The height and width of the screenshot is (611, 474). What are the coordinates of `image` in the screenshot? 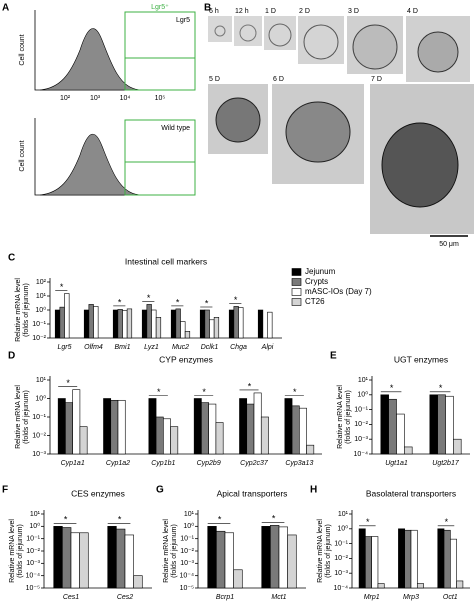 It's located at (321, 40).